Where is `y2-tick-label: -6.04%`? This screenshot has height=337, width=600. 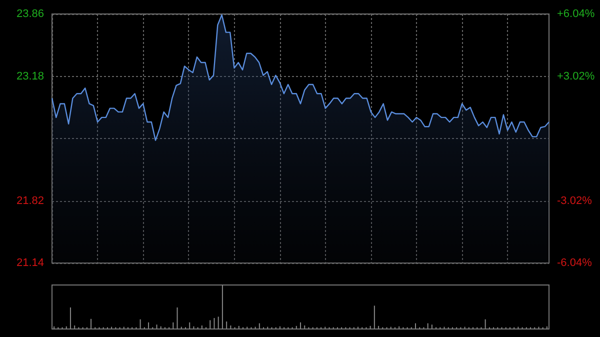 y2-tick-label: -6.04% is located at coordinates (574, 263).